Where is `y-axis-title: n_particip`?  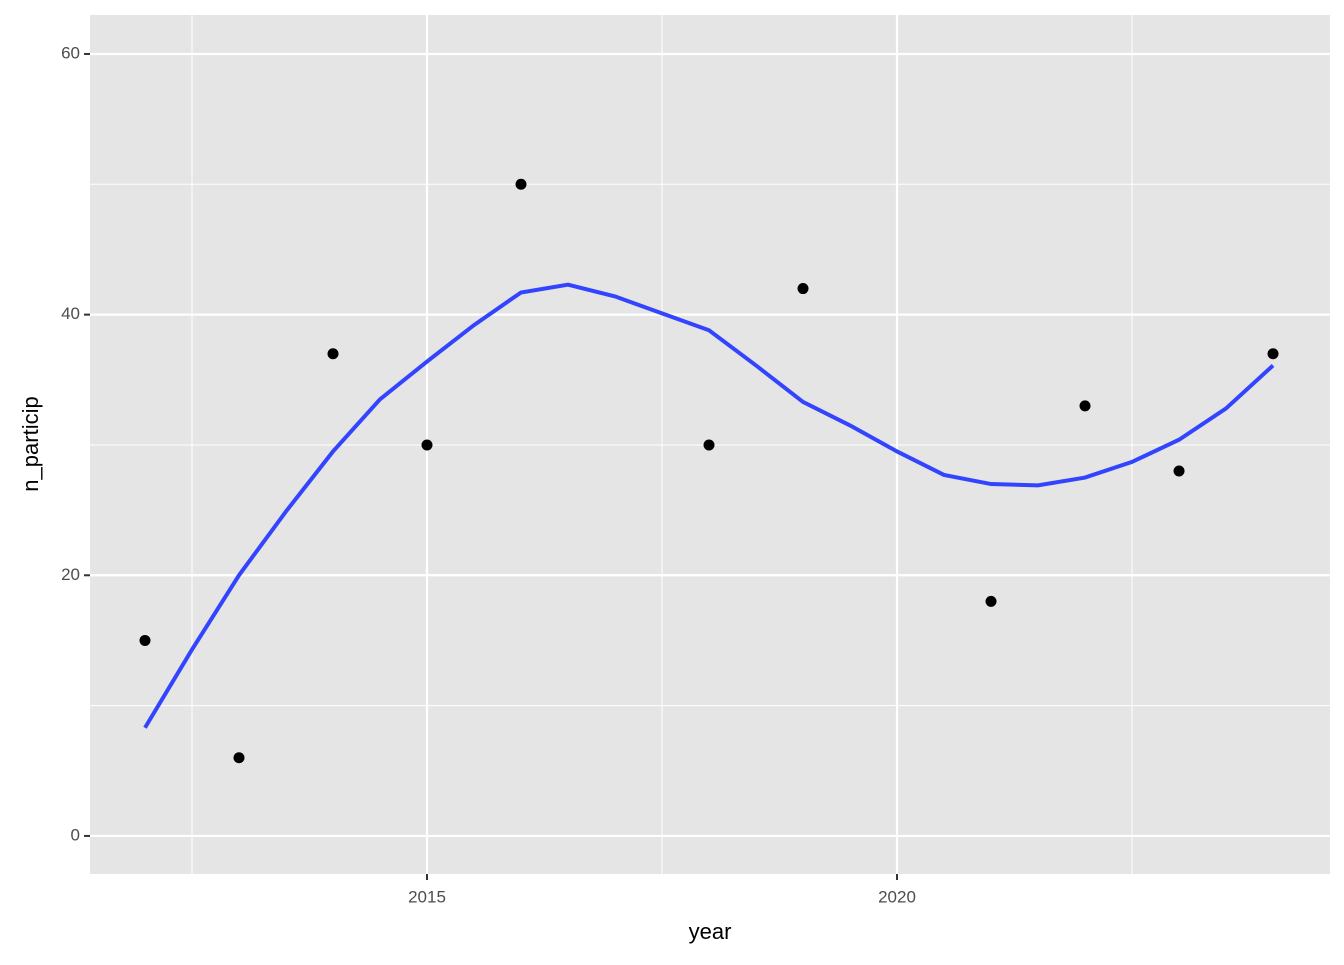
y-axis-title: n_particip is located at coordinates (30, 443).